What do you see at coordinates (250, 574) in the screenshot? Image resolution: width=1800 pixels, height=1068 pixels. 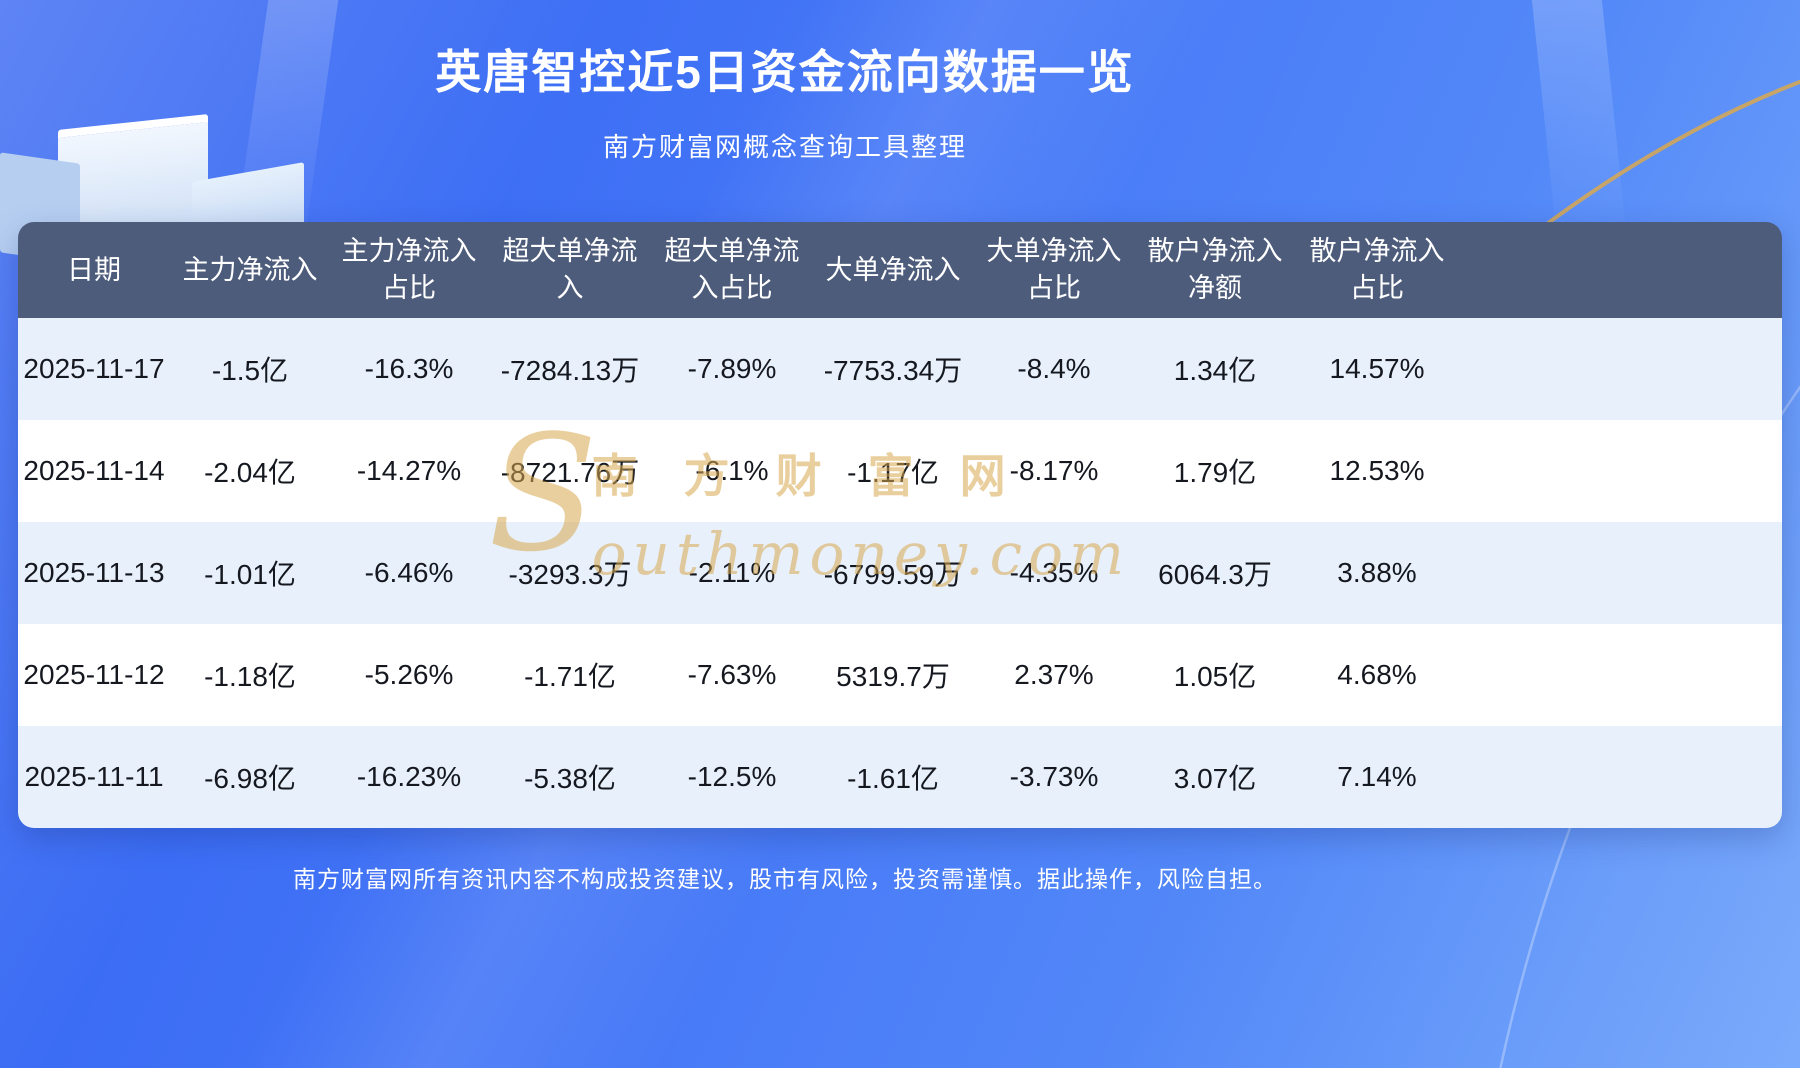 I see `value-cell: -1.01亿` at bounding box center [250, 574].